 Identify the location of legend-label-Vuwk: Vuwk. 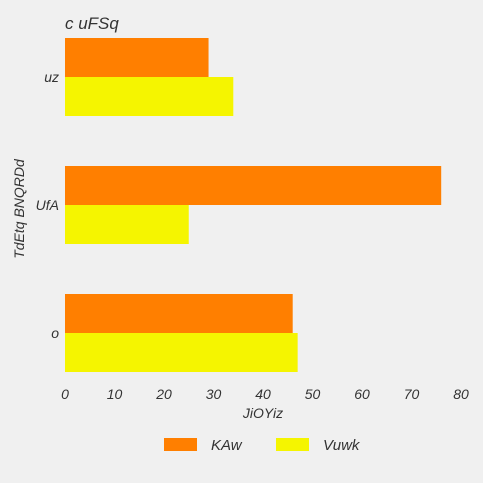
(342, 445).